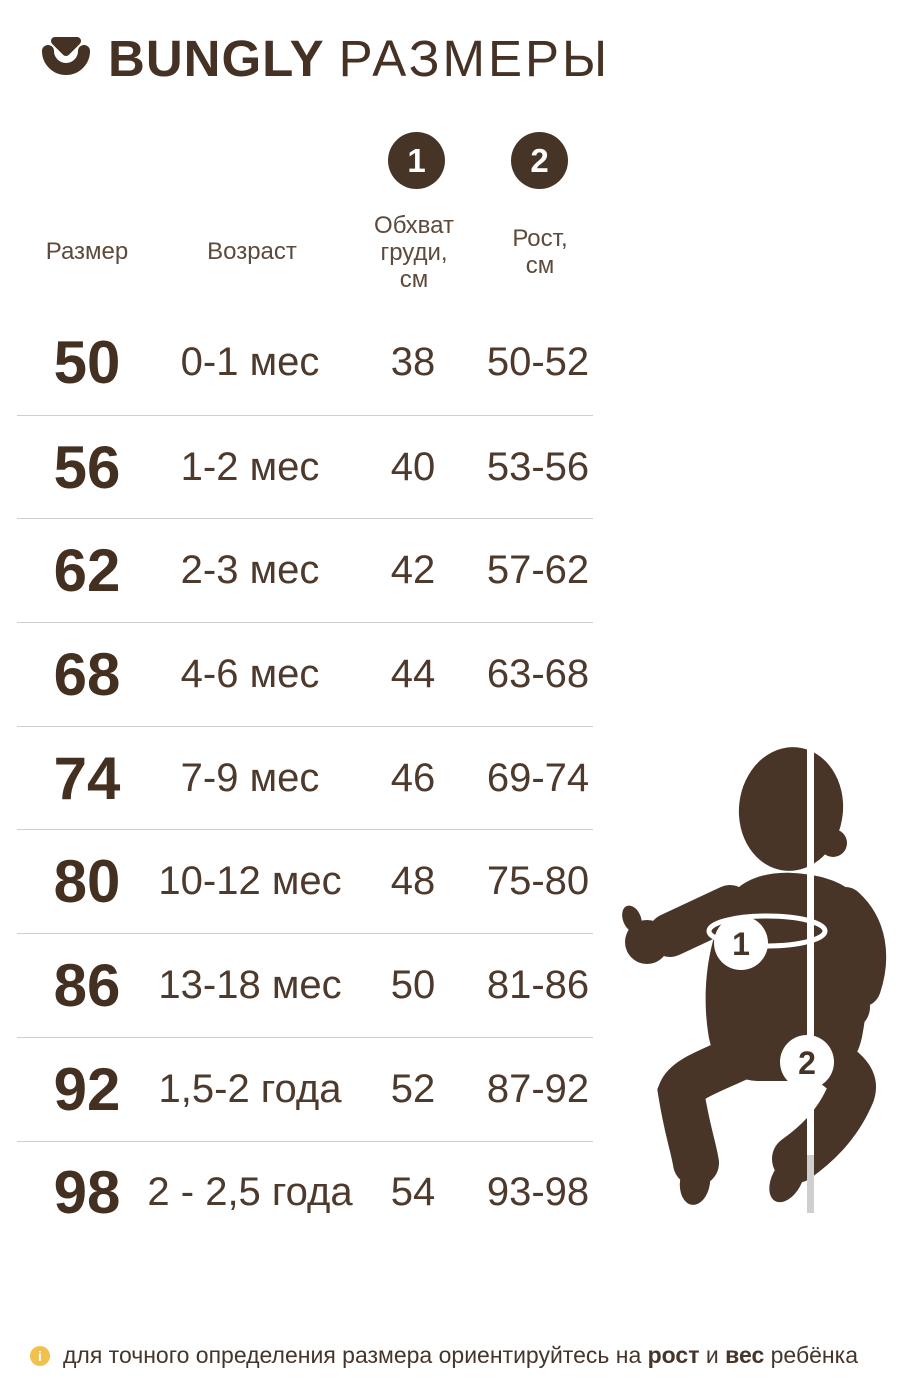  Describe the element at coordinates (250, 362) in the screenshot. I see `age-value: 0-1 мес` at that location.